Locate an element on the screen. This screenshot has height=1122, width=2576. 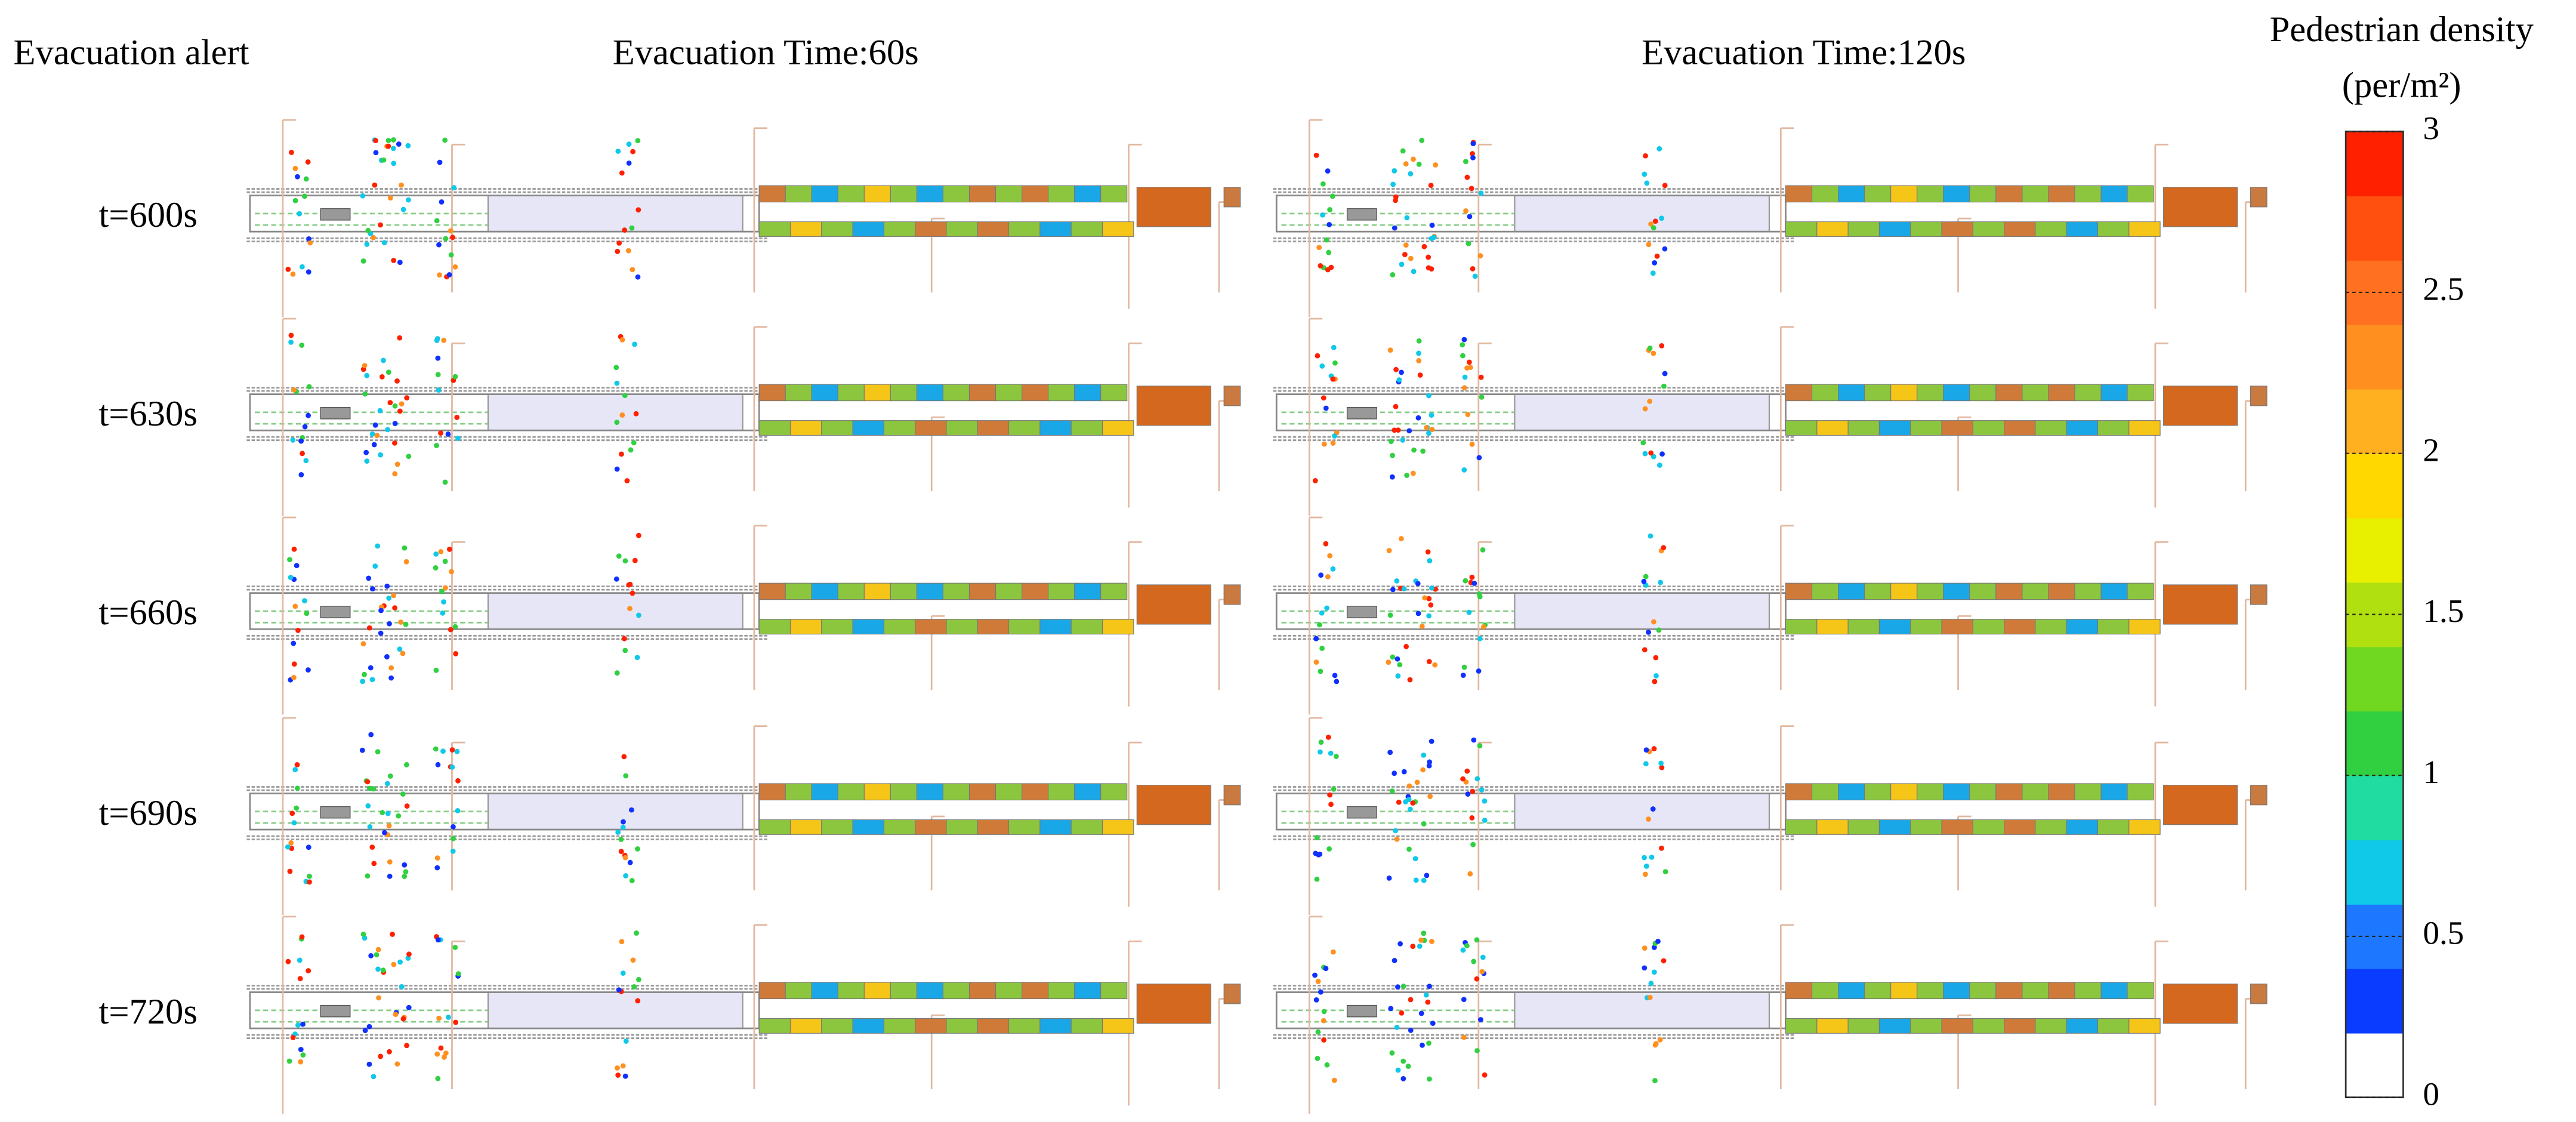
colorbar-unit: (per/m²) is located at coordinates (2401, 86).